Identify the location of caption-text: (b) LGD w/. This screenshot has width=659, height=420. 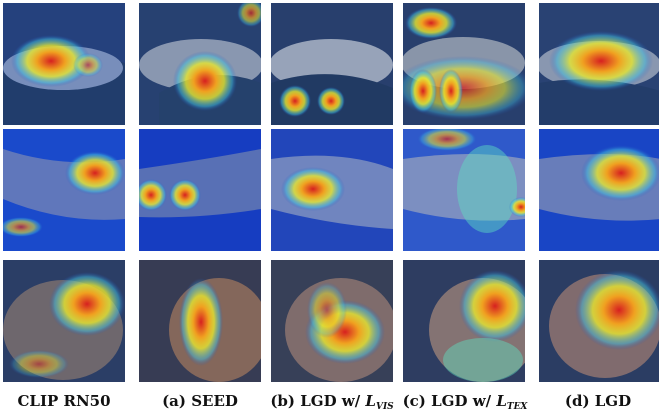
(318, 401).